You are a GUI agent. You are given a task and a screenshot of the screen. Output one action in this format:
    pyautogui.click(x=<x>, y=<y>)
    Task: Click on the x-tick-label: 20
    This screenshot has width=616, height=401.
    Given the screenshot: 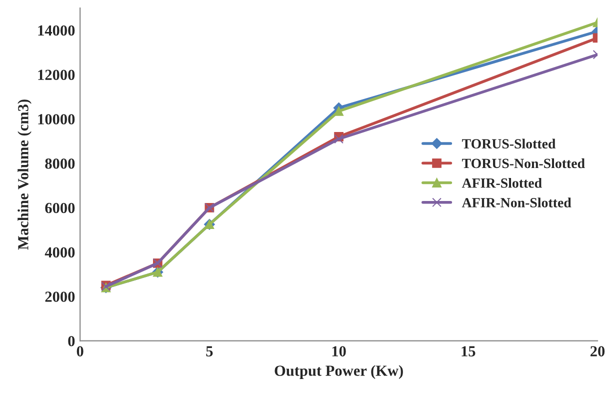 What is the action you would take?
    pyautogui.click(x=597, y=351)
    